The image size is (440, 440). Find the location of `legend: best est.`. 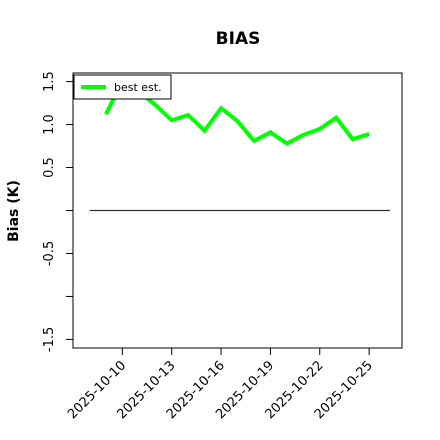

legend: best est. is located at coordinates (122, 87).